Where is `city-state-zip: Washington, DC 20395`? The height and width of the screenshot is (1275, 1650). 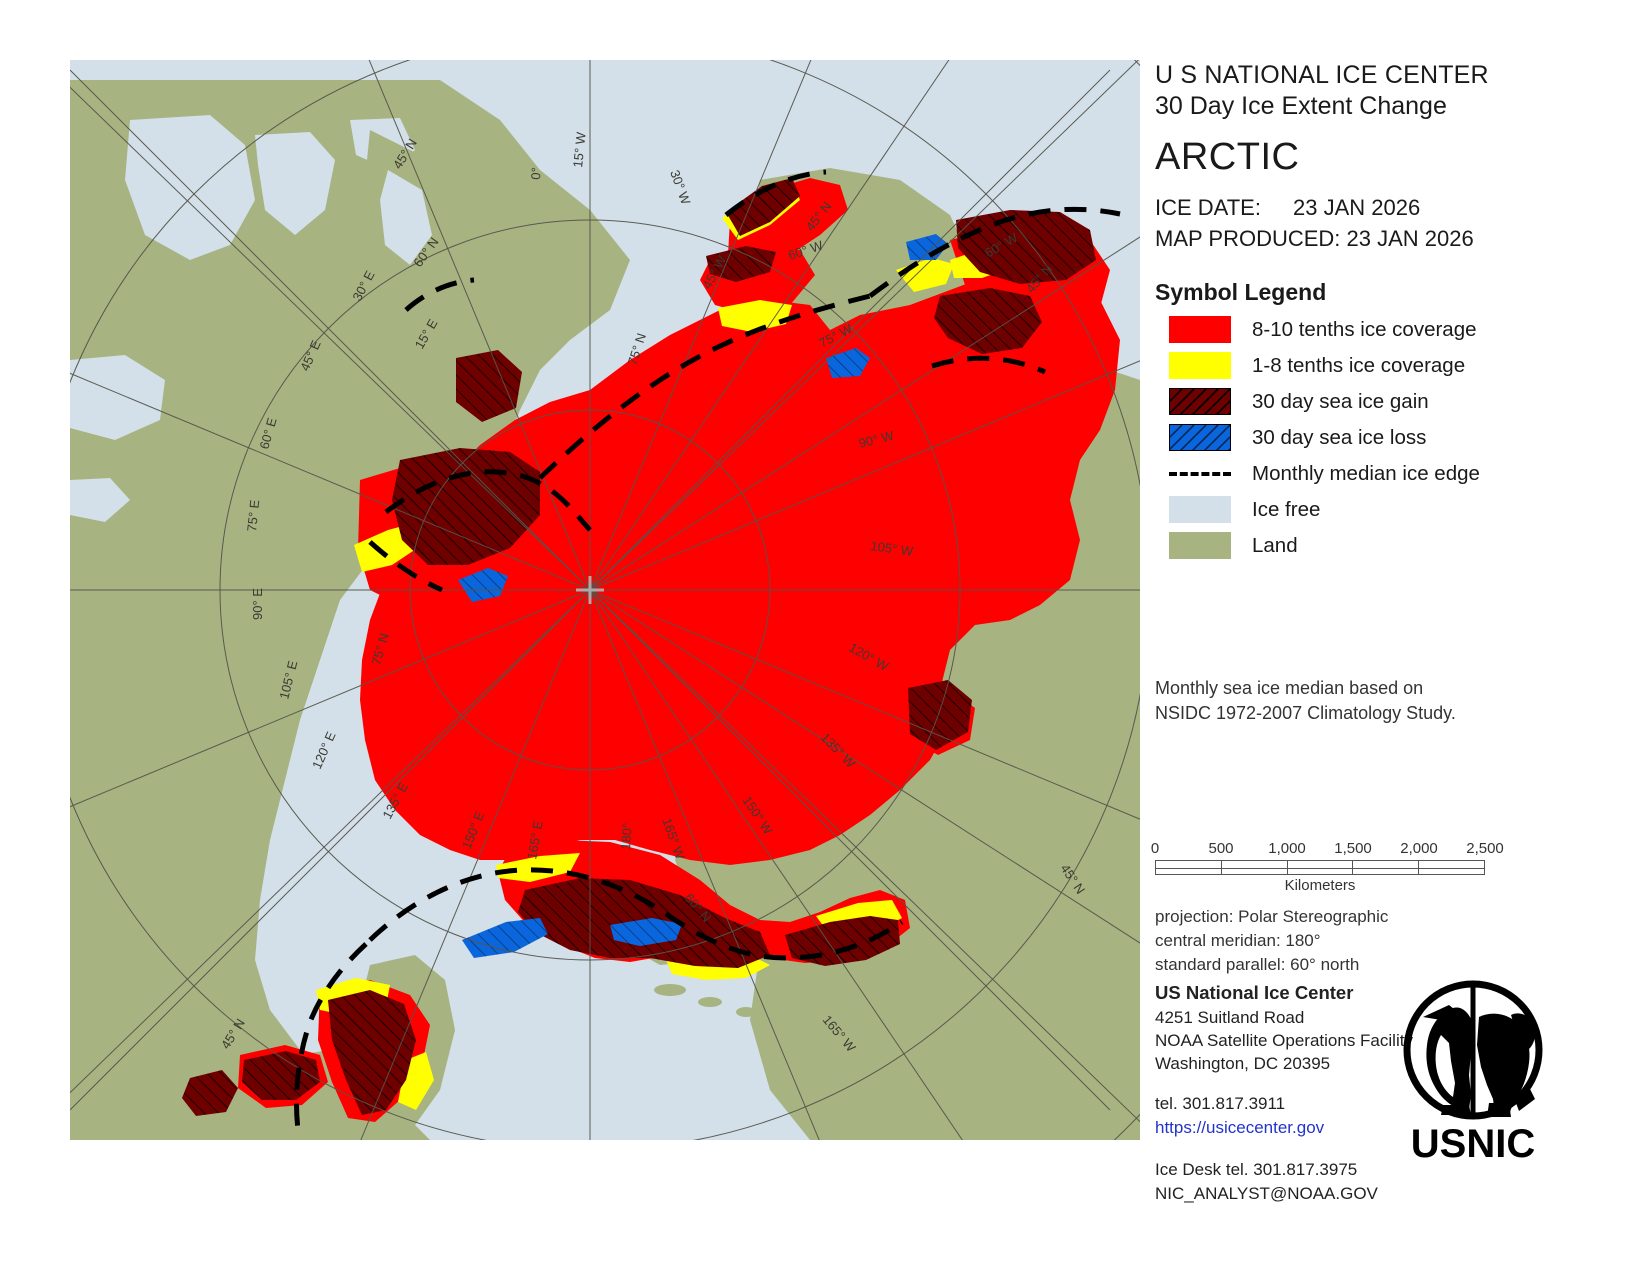
city-state-zip: Washington, DC 20395 is located at coordinates (1243, 1064).